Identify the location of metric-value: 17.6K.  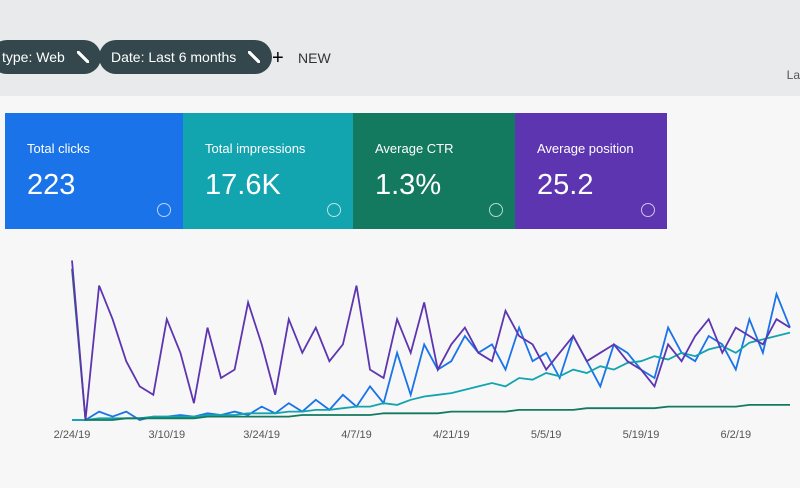
(243, 185).